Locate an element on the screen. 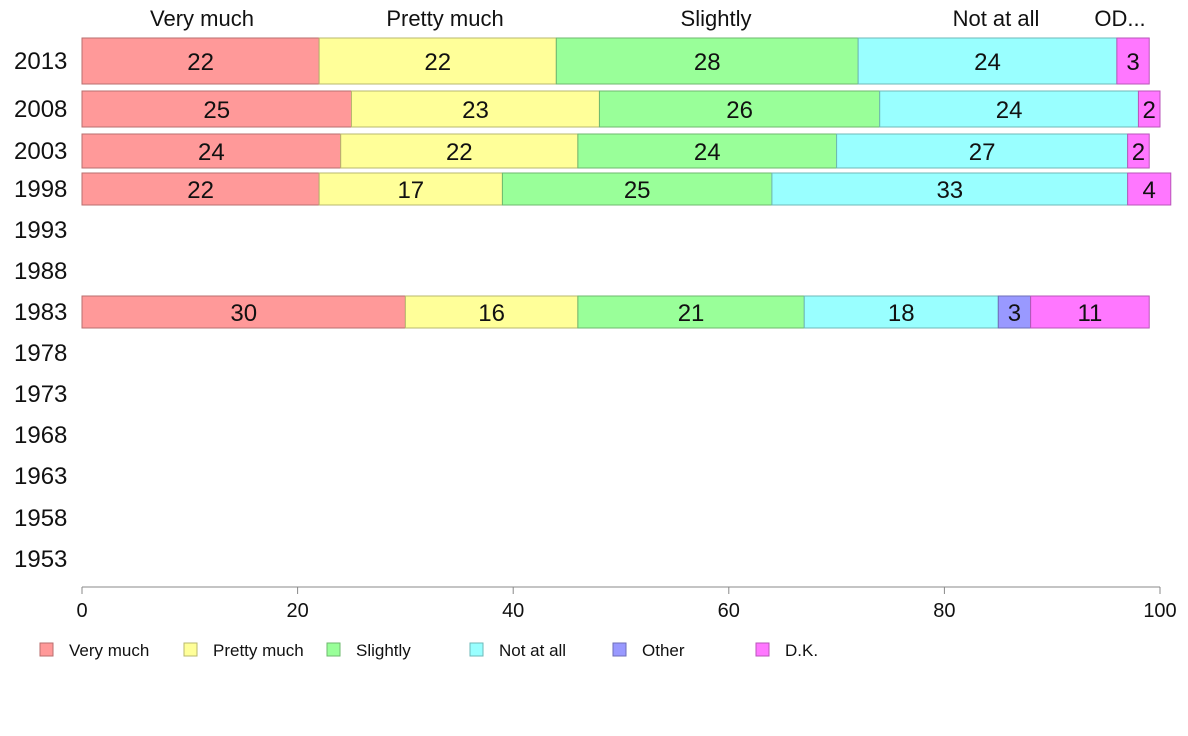  bar-2003-slightly is located at coordinates (707, 151).